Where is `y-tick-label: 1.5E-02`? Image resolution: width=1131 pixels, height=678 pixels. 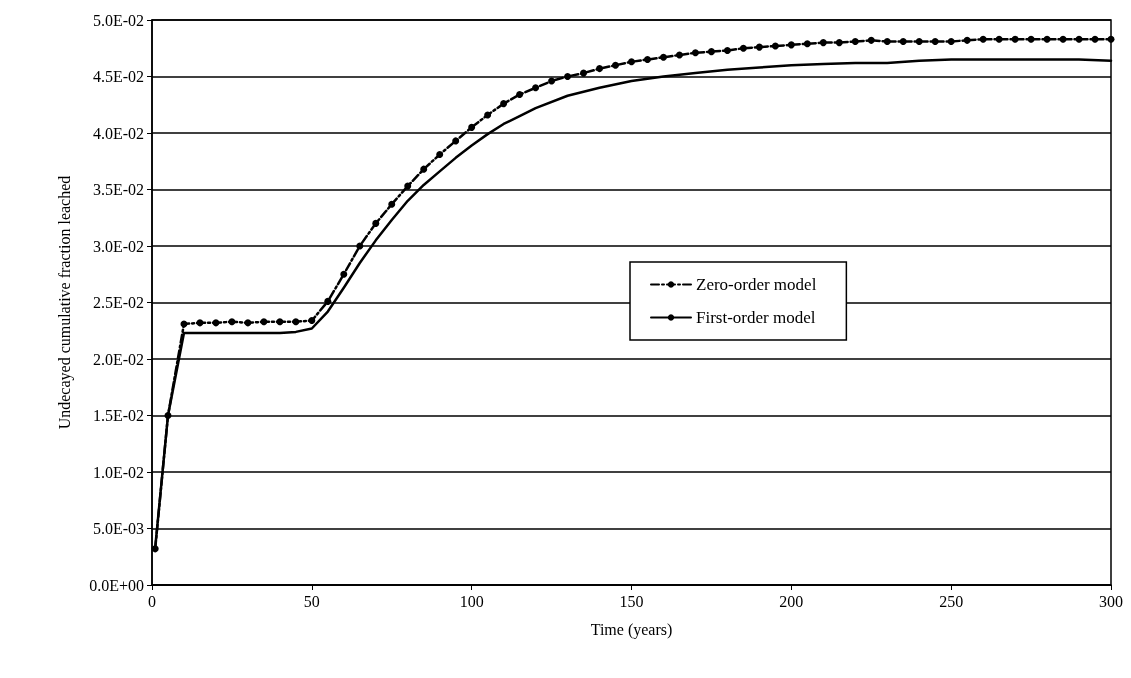 y-tick-label: 1.5E-02 is located at coordinates (118, 415).